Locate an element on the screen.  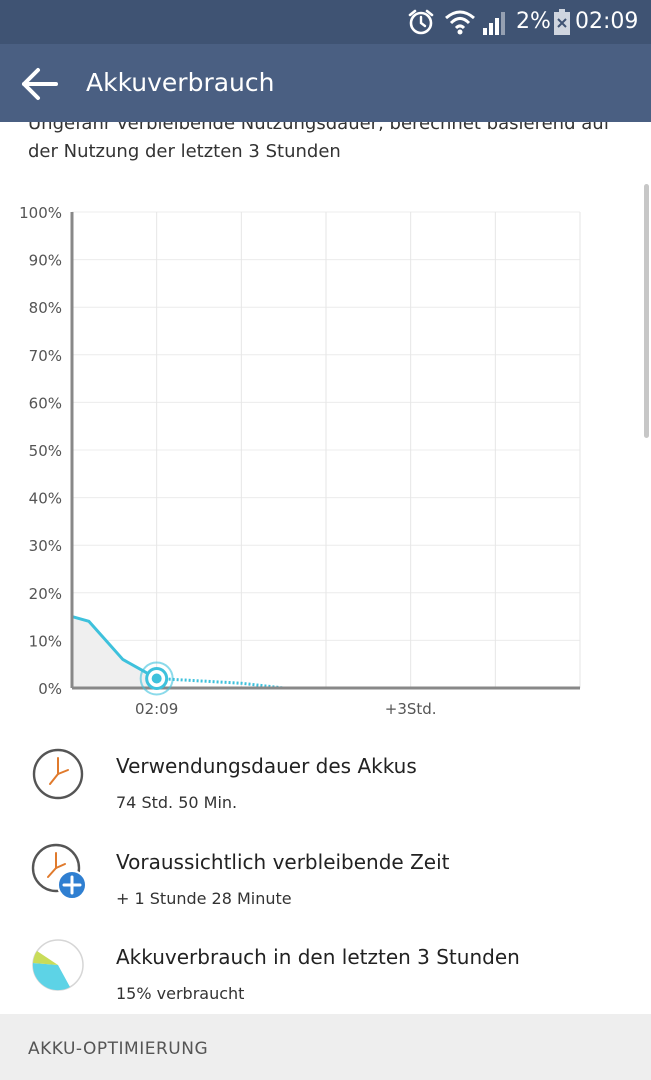
y-tick-label: 100% is located at coordinates (40, 213).